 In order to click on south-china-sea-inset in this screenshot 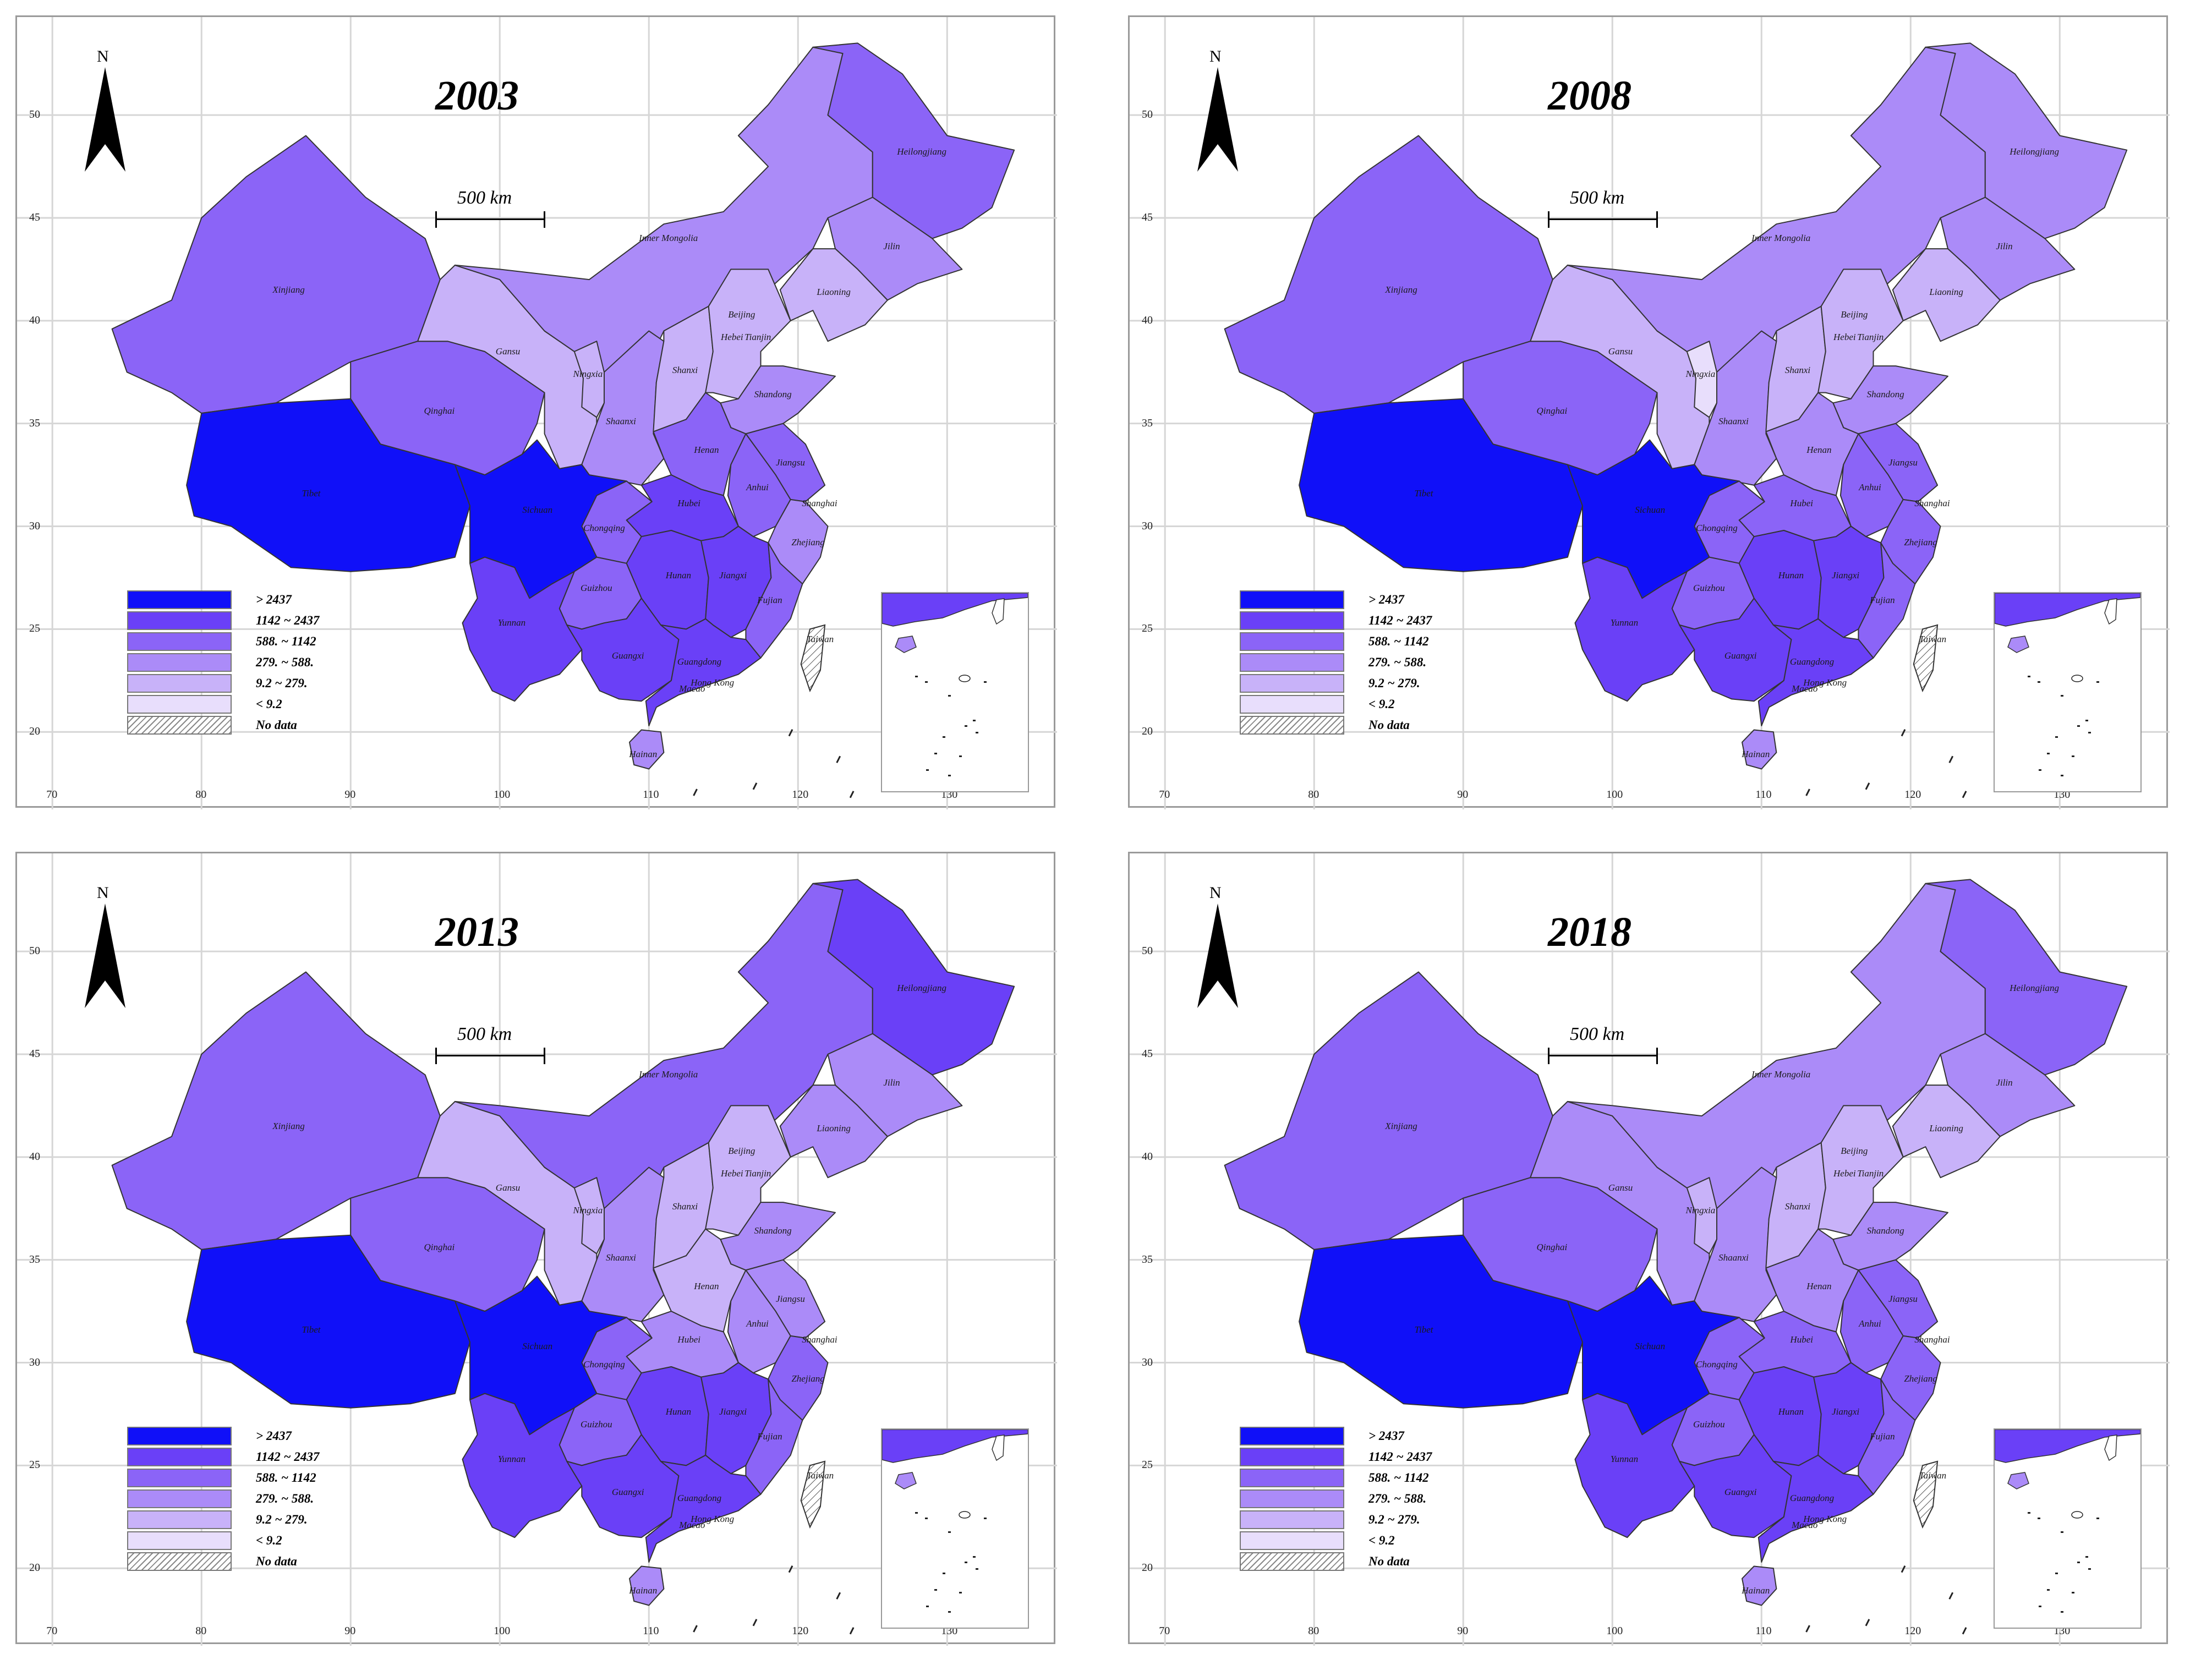, I will do `click(2068, 692)`.